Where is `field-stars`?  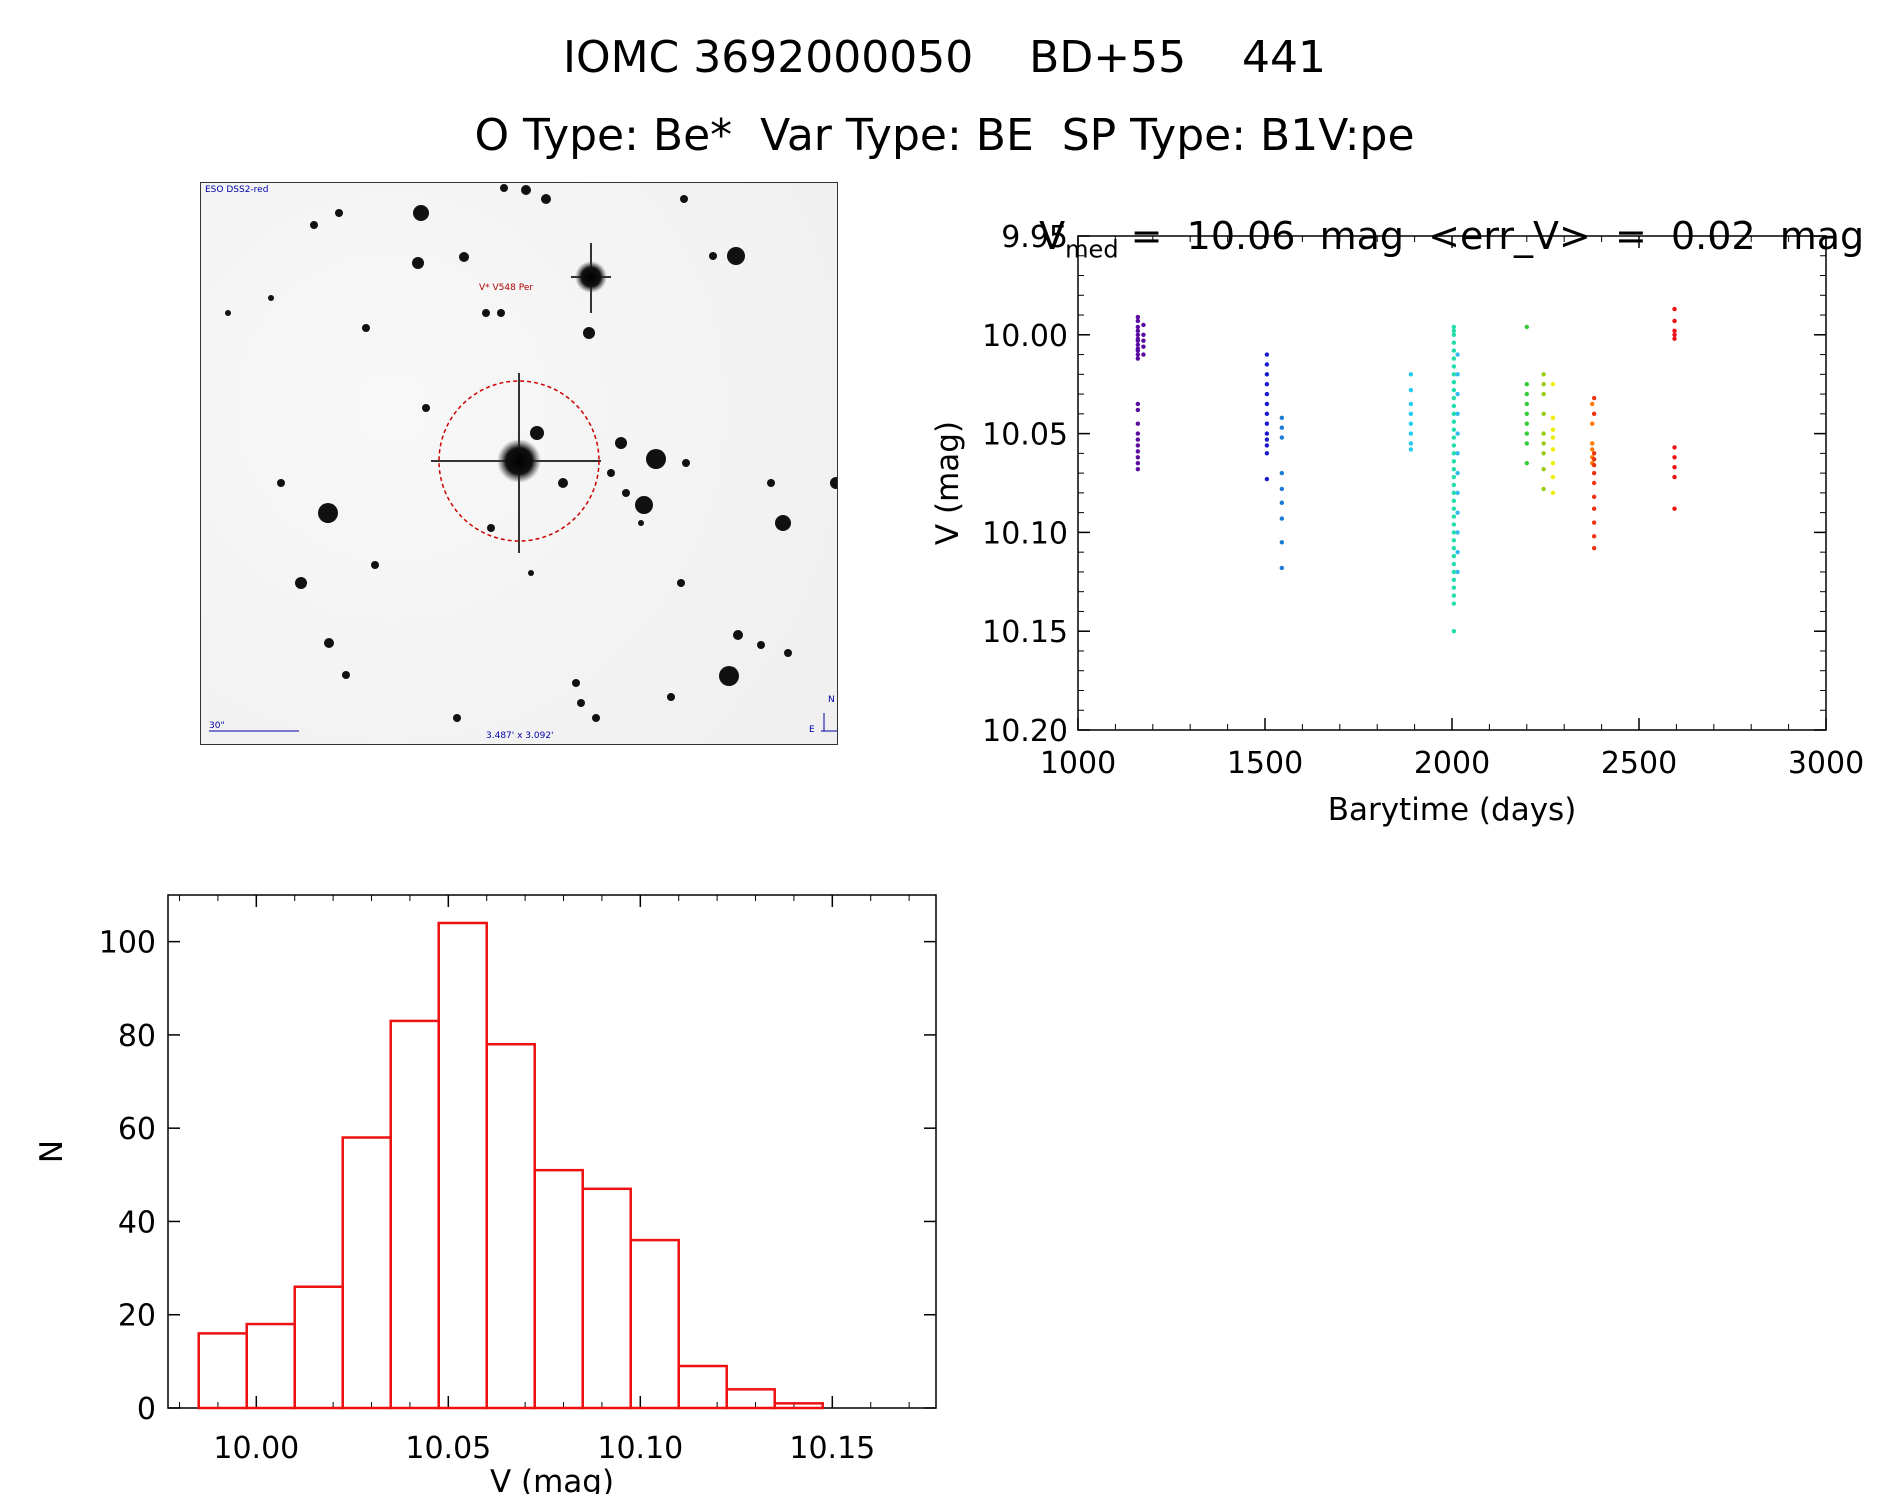
field-stars is located at coordinates (531, 453).